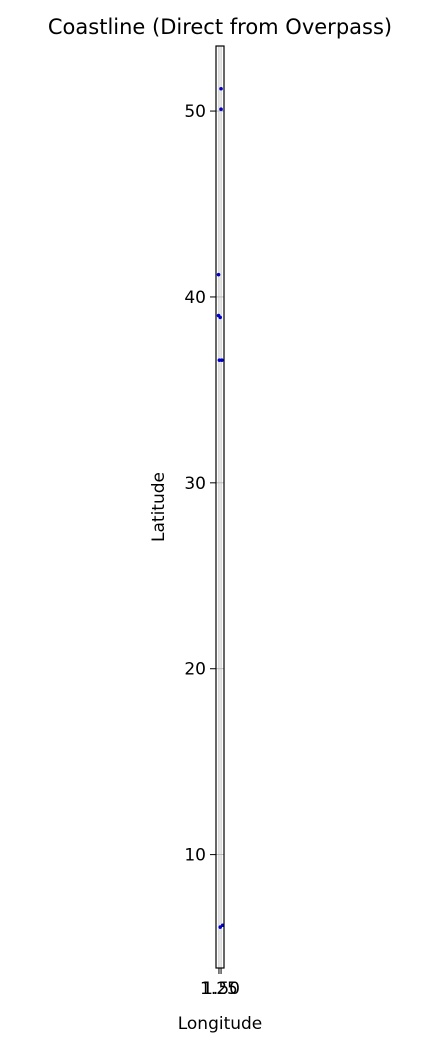  What do you see at coordinates (195, 484) in the screenshot?
I see `y-tick-label: 30` at bounding box center [195, 484].